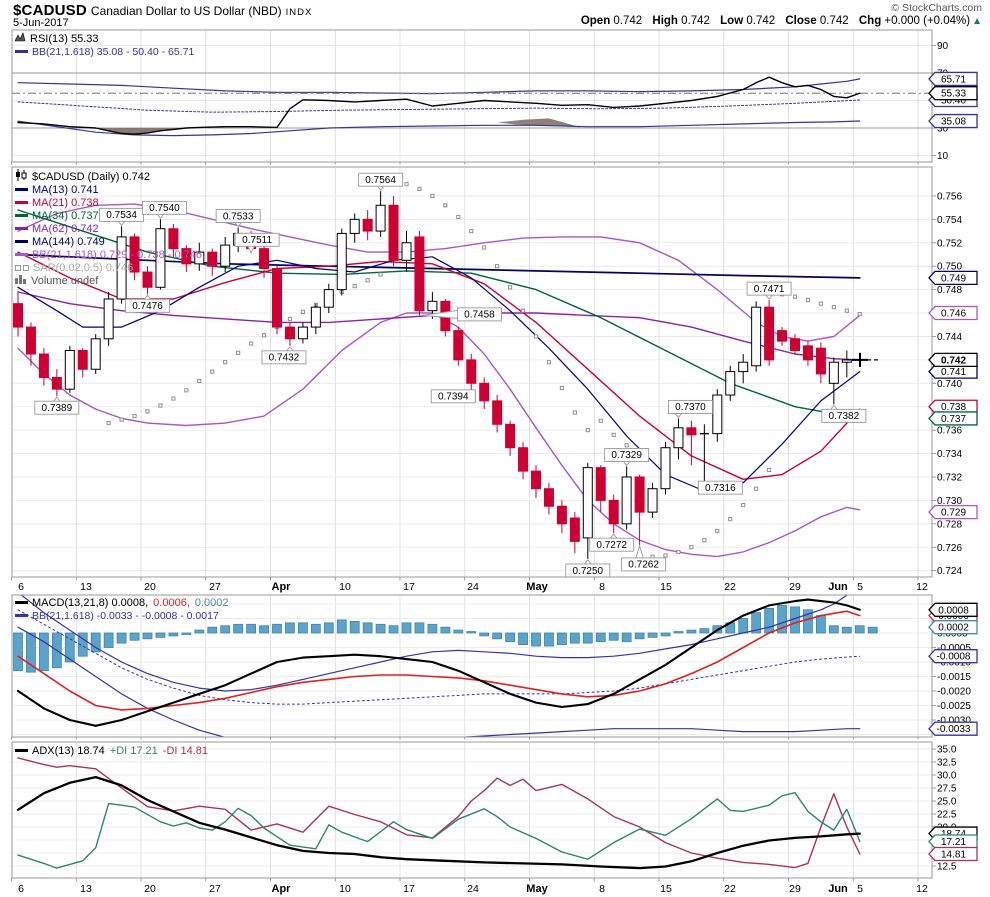 Image resolution: width=990 pixels, height=897 pixels. What do you see at coordinates (954, 692) in the screenshot?
I see `svg-text: -0.0020` at bounding box center [954, 692].